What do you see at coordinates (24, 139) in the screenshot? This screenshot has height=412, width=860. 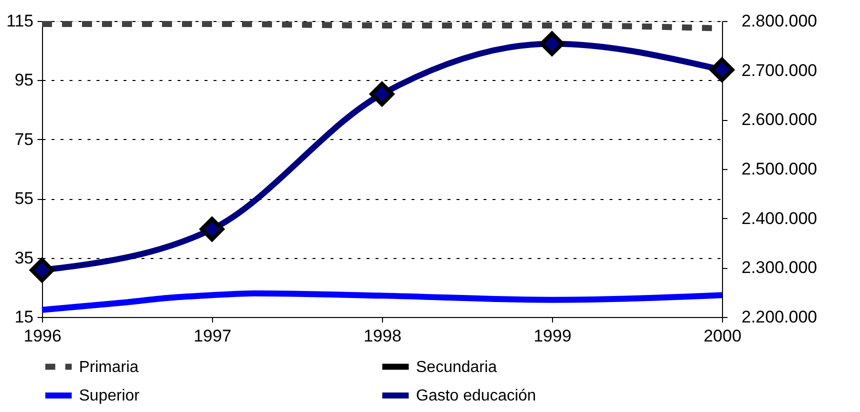 I see `y-tick-label: 75` at bounding box center [24, 139].